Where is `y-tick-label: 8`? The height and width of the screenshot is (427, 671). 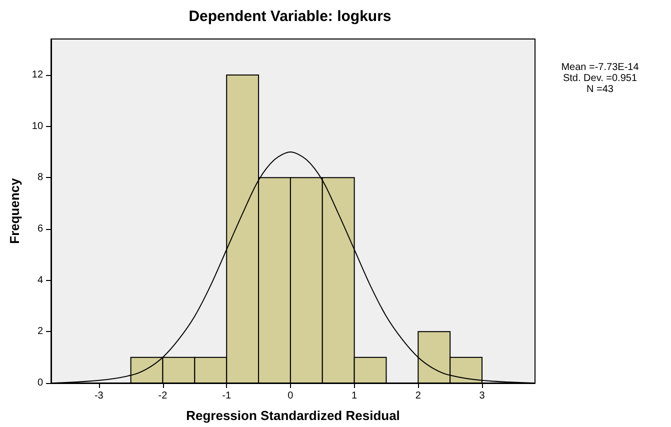
y-tick-label: 8 is located at coordinates (40, 178).